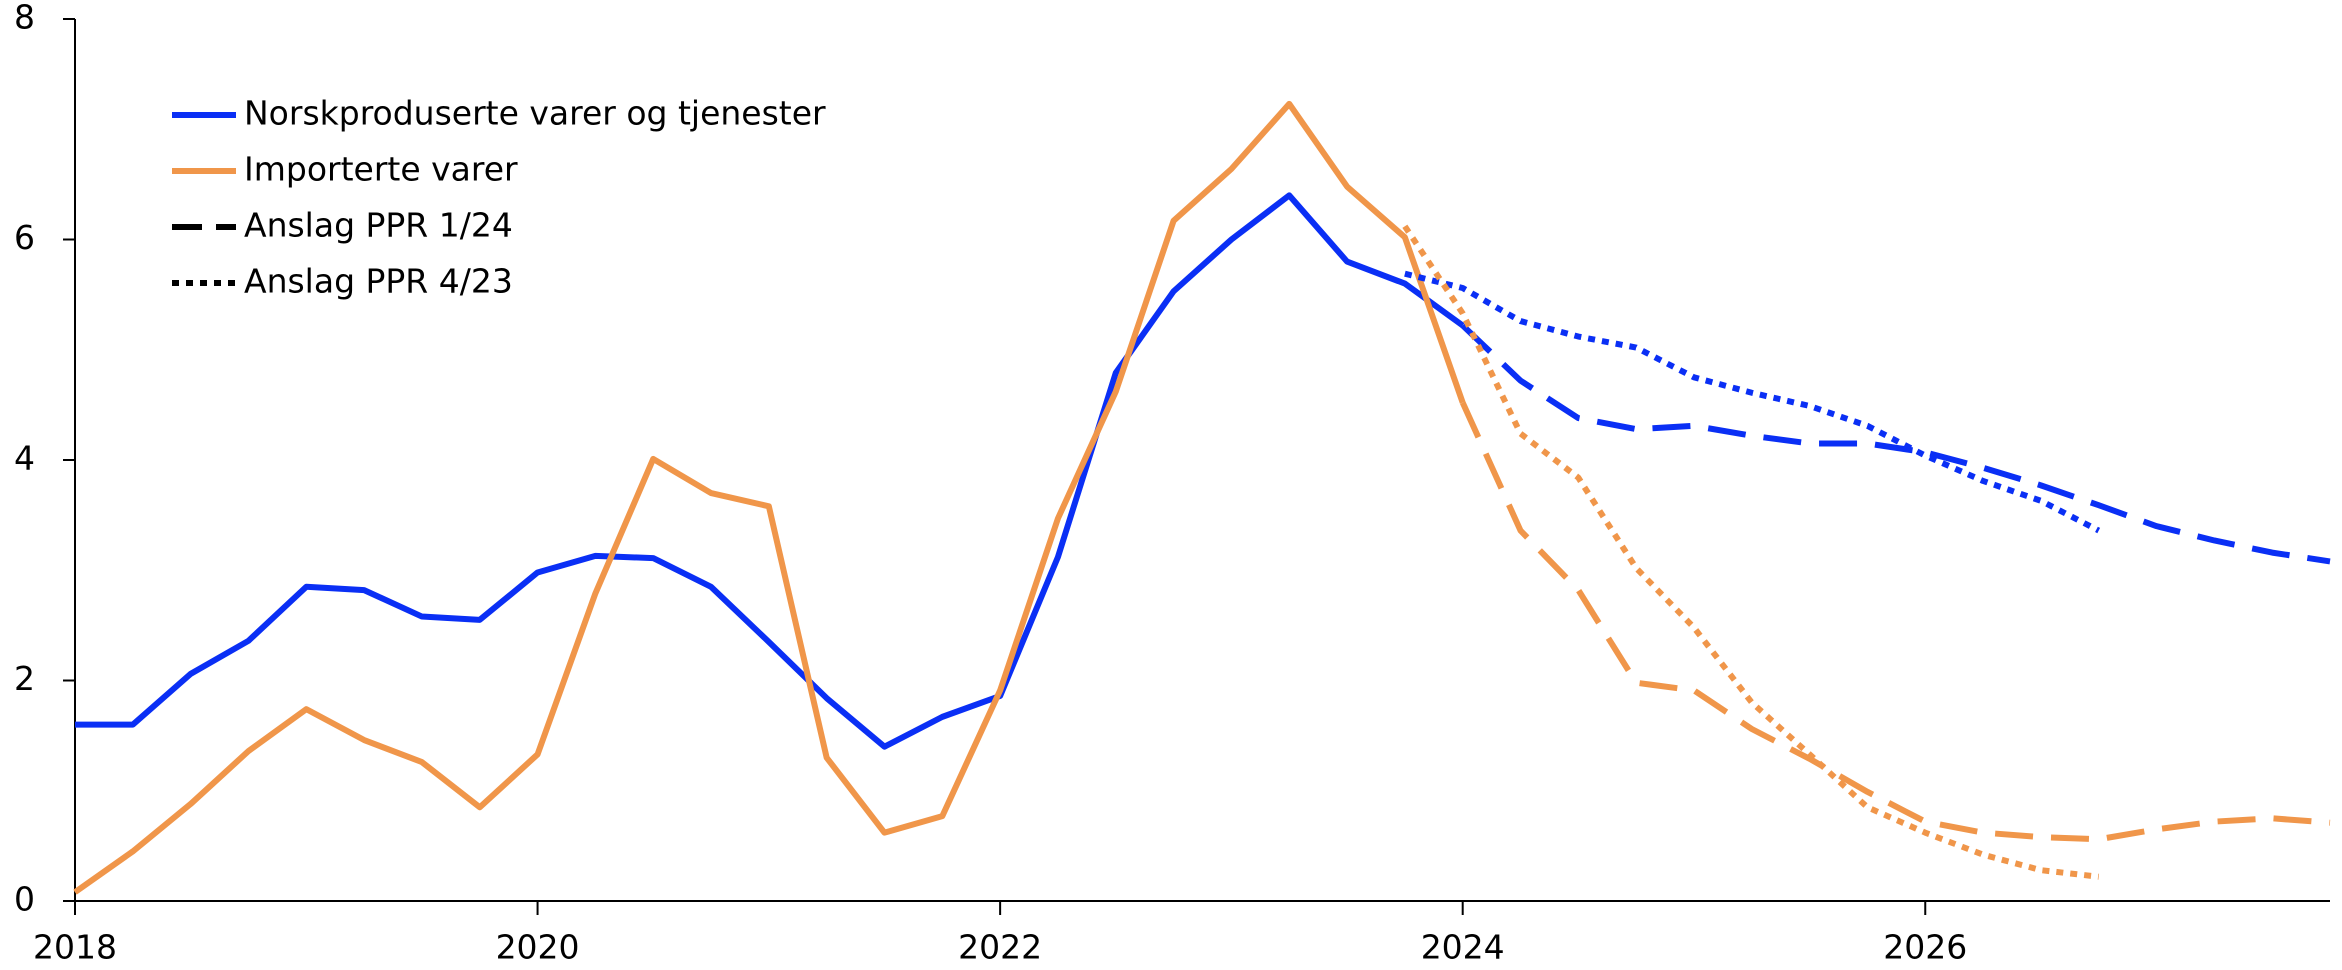  What do you see at coordinates (24, 237) in the screenshot?
I see `y-tick-label: 6` at bounding box center [24, 237].